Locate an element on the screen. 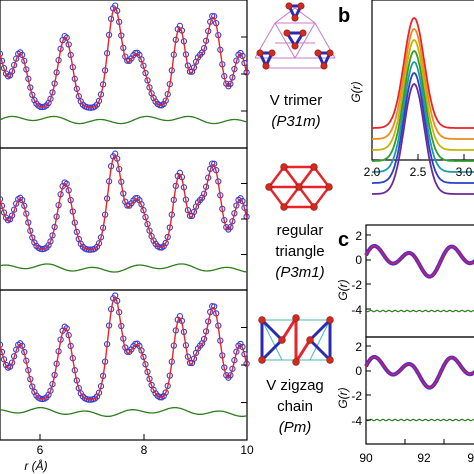 The width and height of the screenshot is (474, 474). structure-2-line2: triangle is located at coordinates (299, 251).